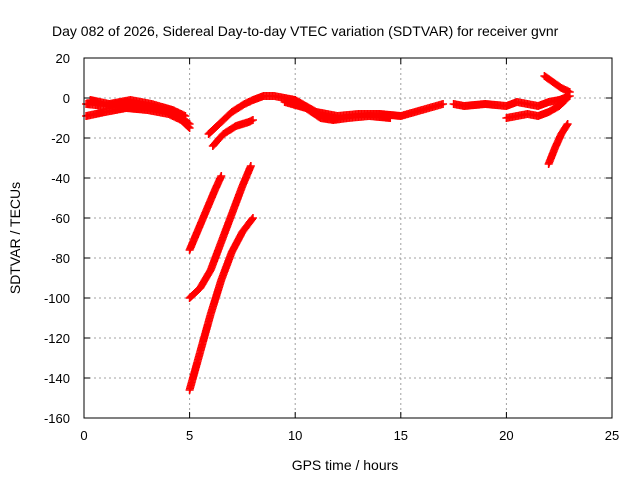  I want to click on y-axis-label: SDTVAR / TECUs, so click(15, 238).